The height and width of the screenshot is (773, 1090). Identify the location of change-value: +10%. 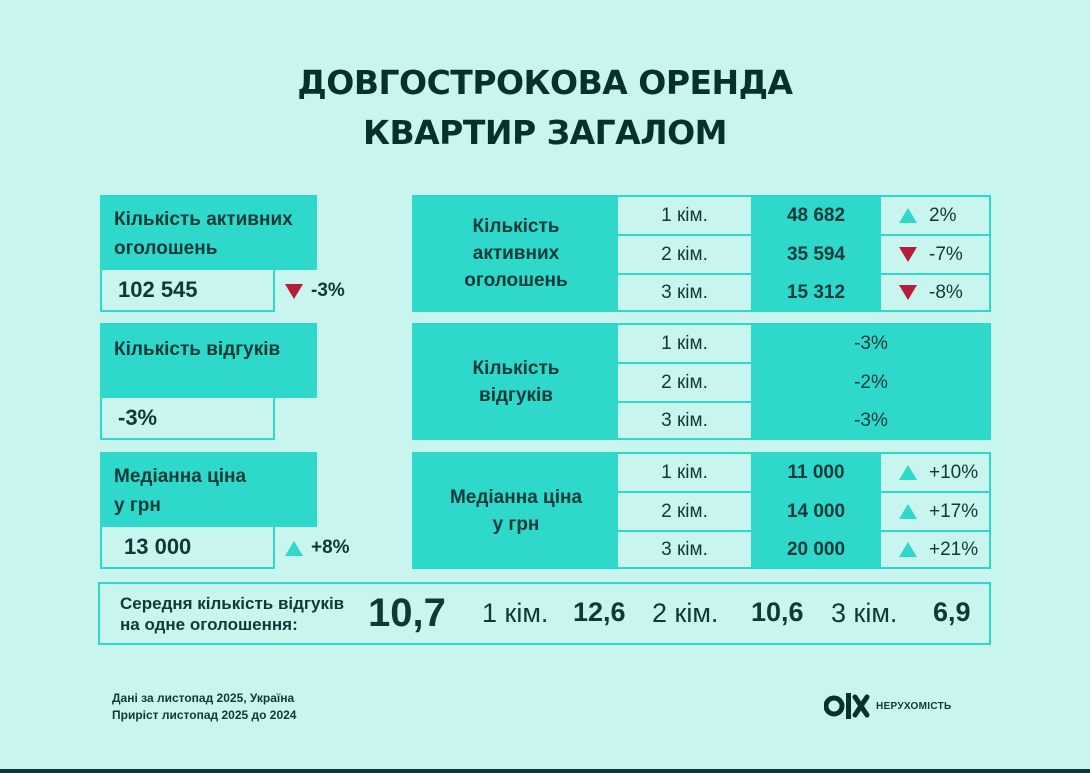
(954, 472).